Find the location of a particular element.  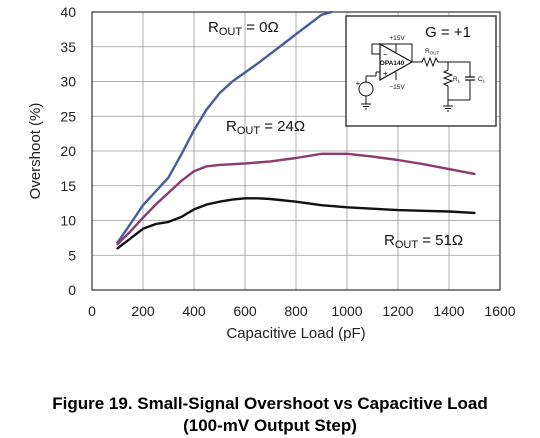

inset-frame is located at coordinates (421, 71).